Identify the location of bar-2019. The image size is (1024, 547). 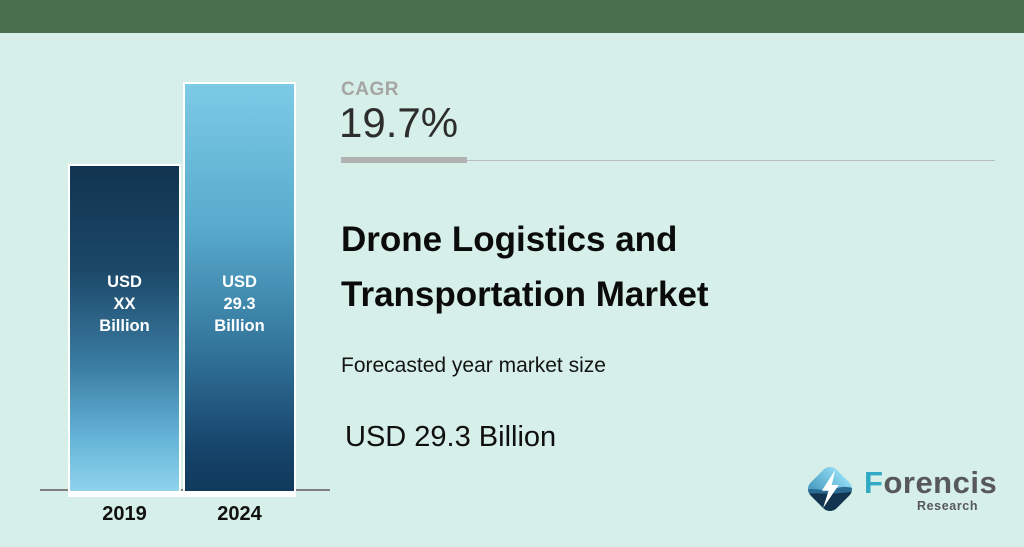
(124, 327).